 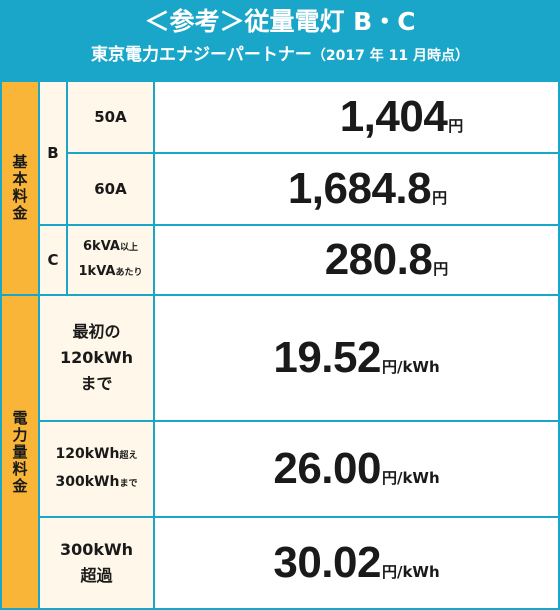 What do you see at coordinates (128, 484) in the screenshot?
I see `tier-2-suffix2: まで` at bounding box center [128, 484].